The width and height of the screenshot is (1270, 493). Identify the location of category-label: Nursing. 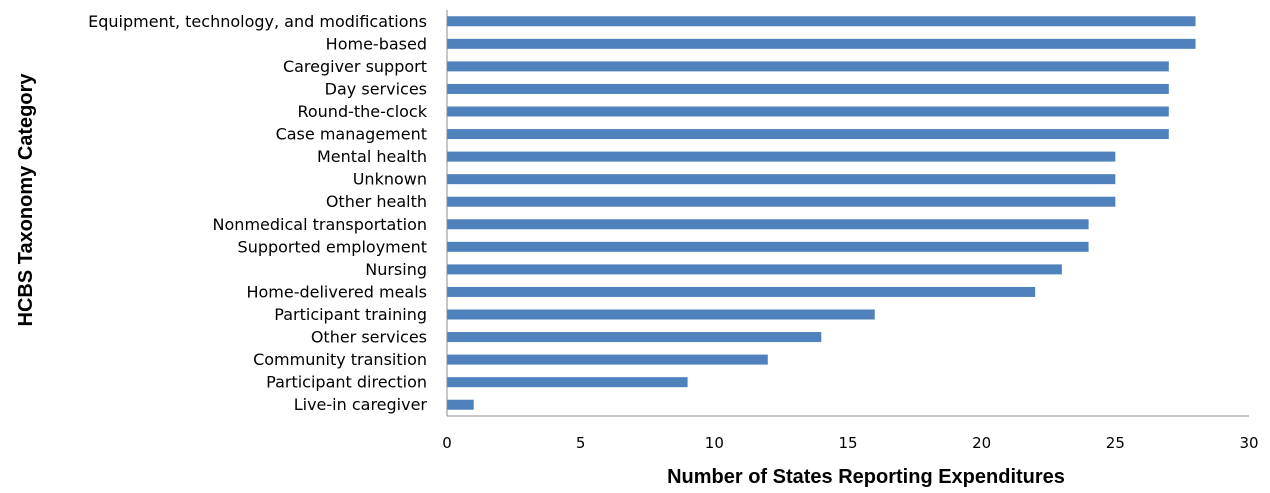
(396, 269).